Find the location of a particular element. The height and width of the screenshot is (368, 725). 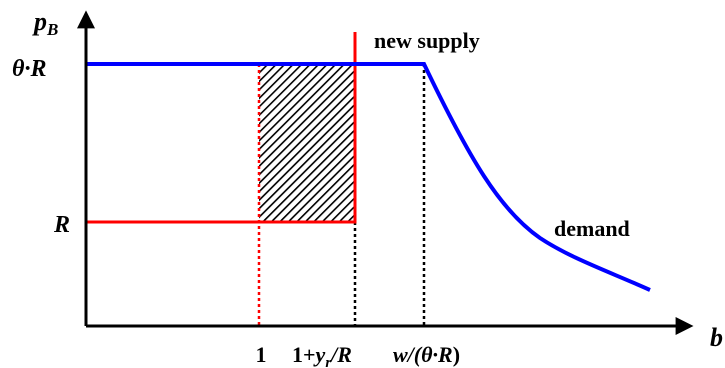

shaded-area is located at coordinates (307, 143).